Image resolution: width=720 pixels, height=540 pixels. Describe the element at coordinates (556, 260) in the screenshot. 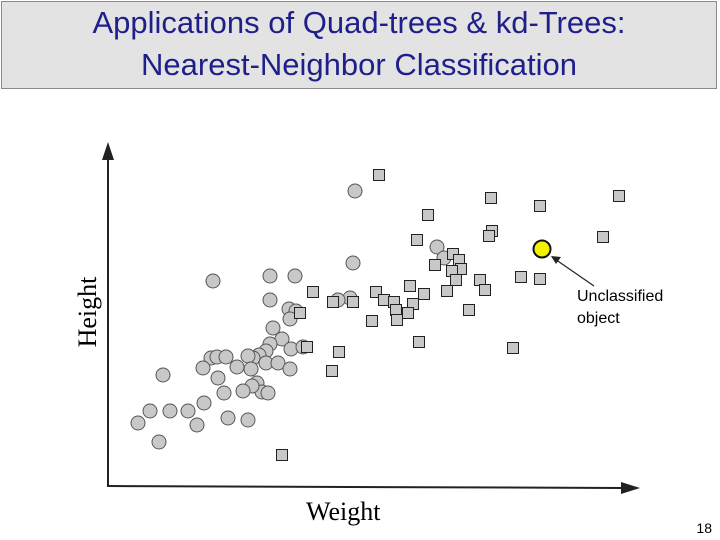

I see `annotation-arrowhead` at that location.